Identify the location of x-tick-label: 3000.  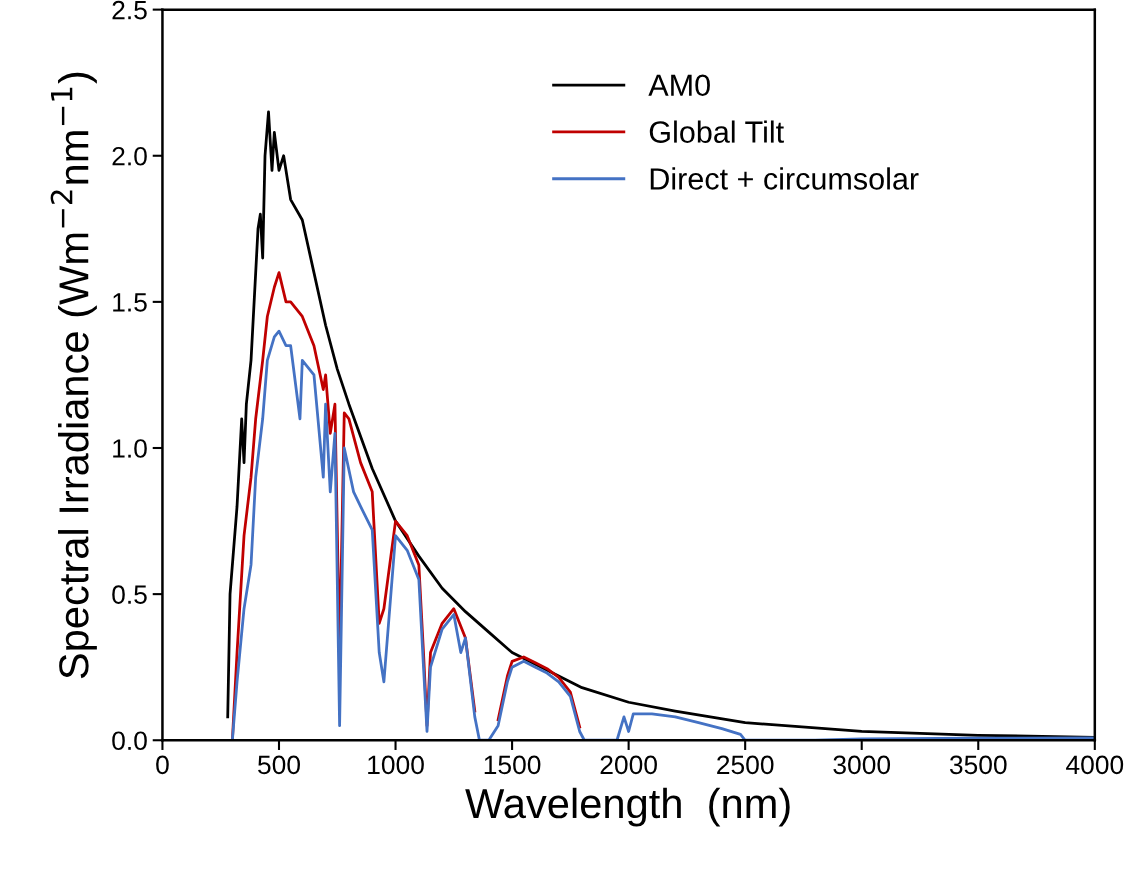
(862, 765).